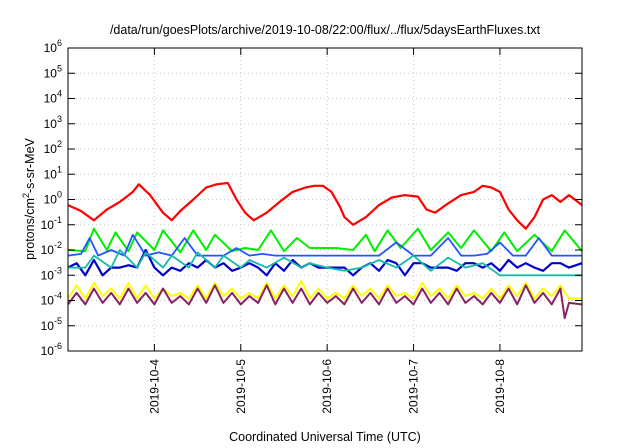  I want to click on y-tick-label: 10⁴, so click(53, 97).